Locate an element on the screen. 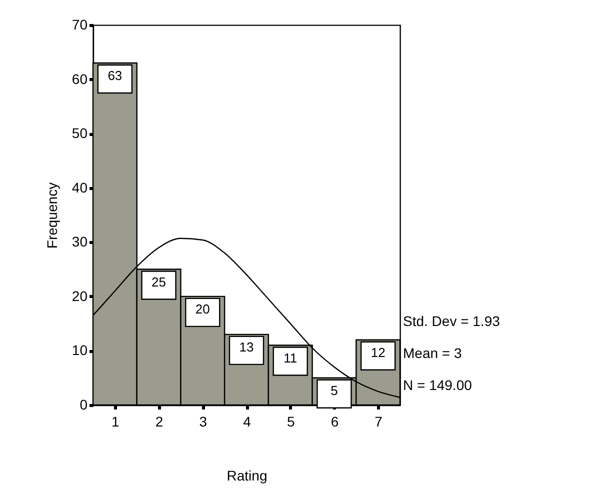  x-tick-label: 4 is located at coordinates (247, 422).